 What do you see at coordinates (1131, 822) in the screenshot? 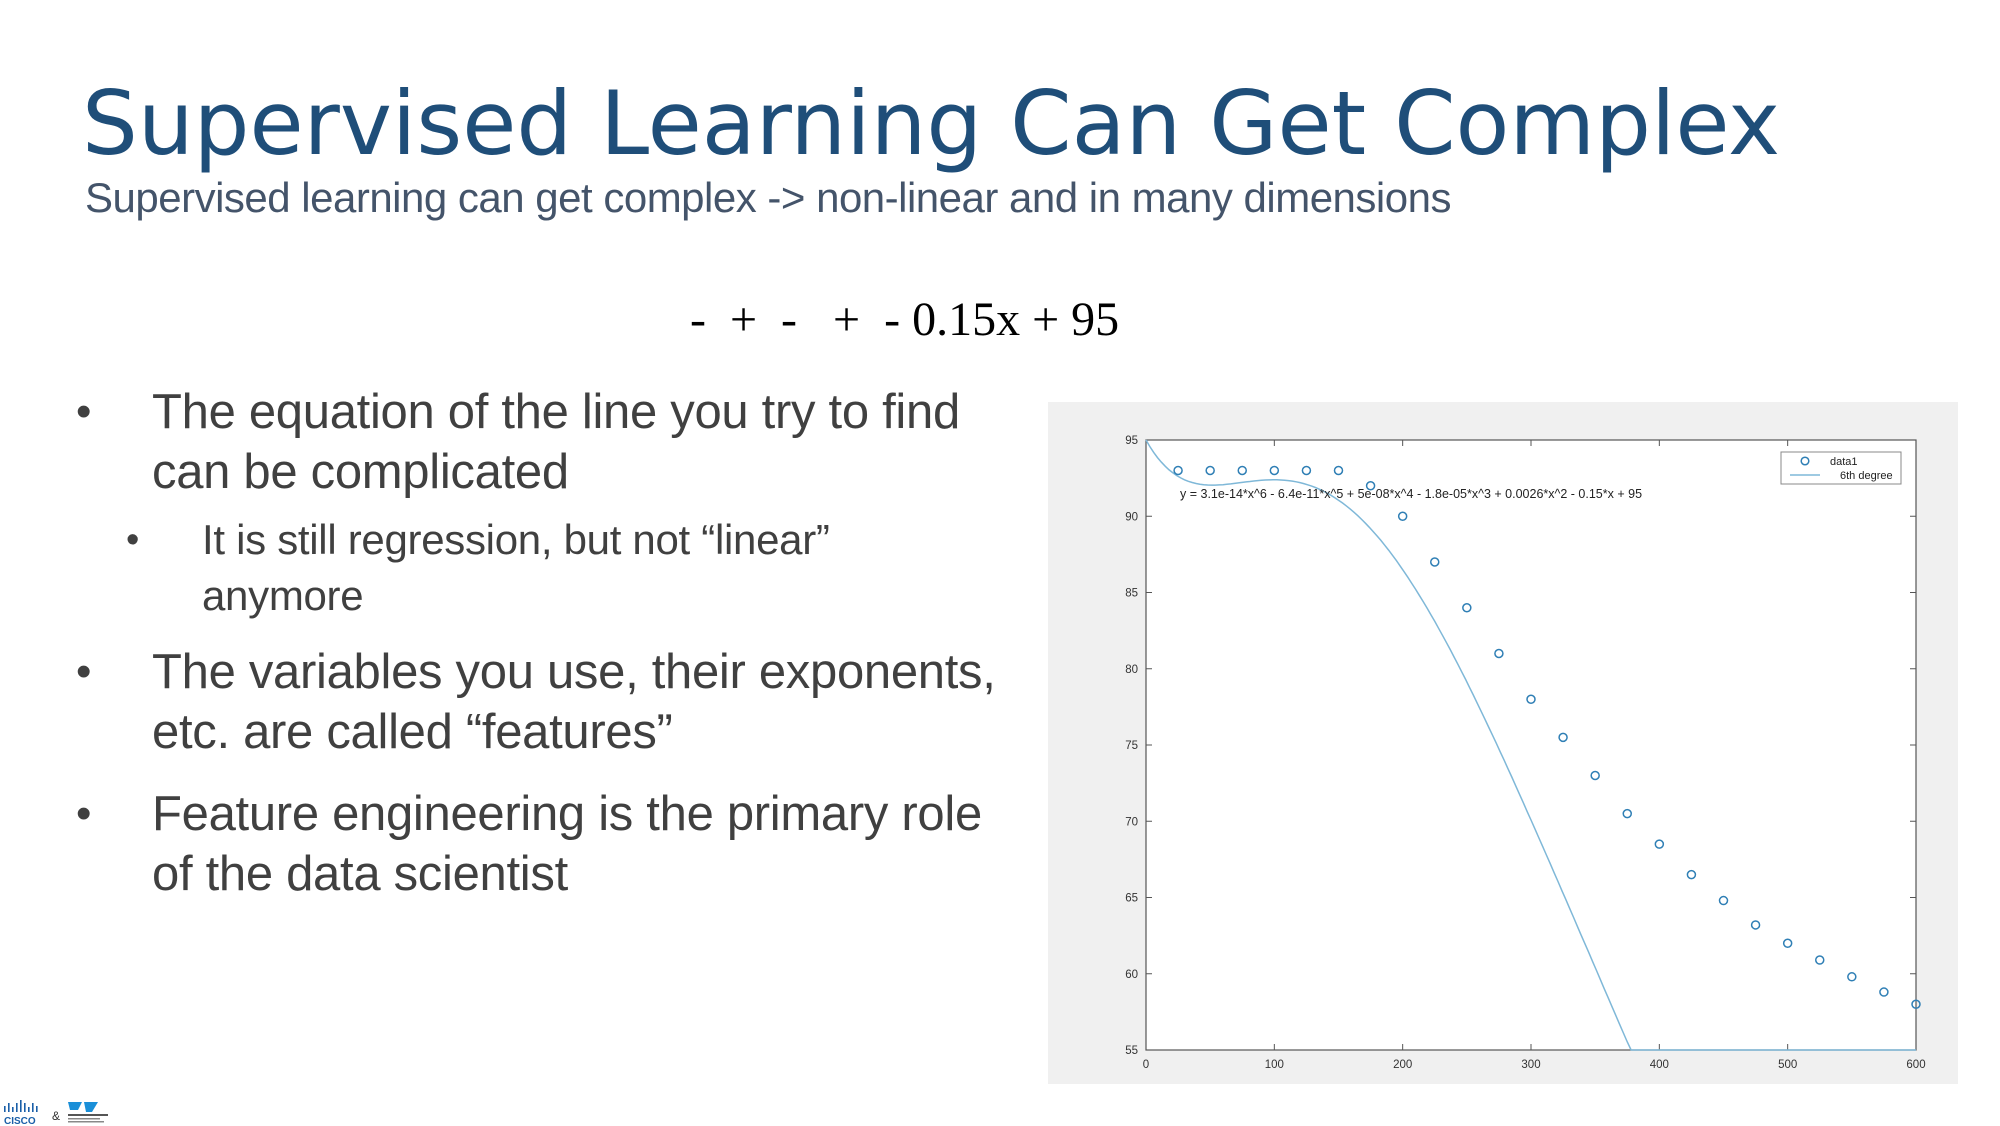
I see `y-tick-label: 70` at bounding box center [1131, 822].